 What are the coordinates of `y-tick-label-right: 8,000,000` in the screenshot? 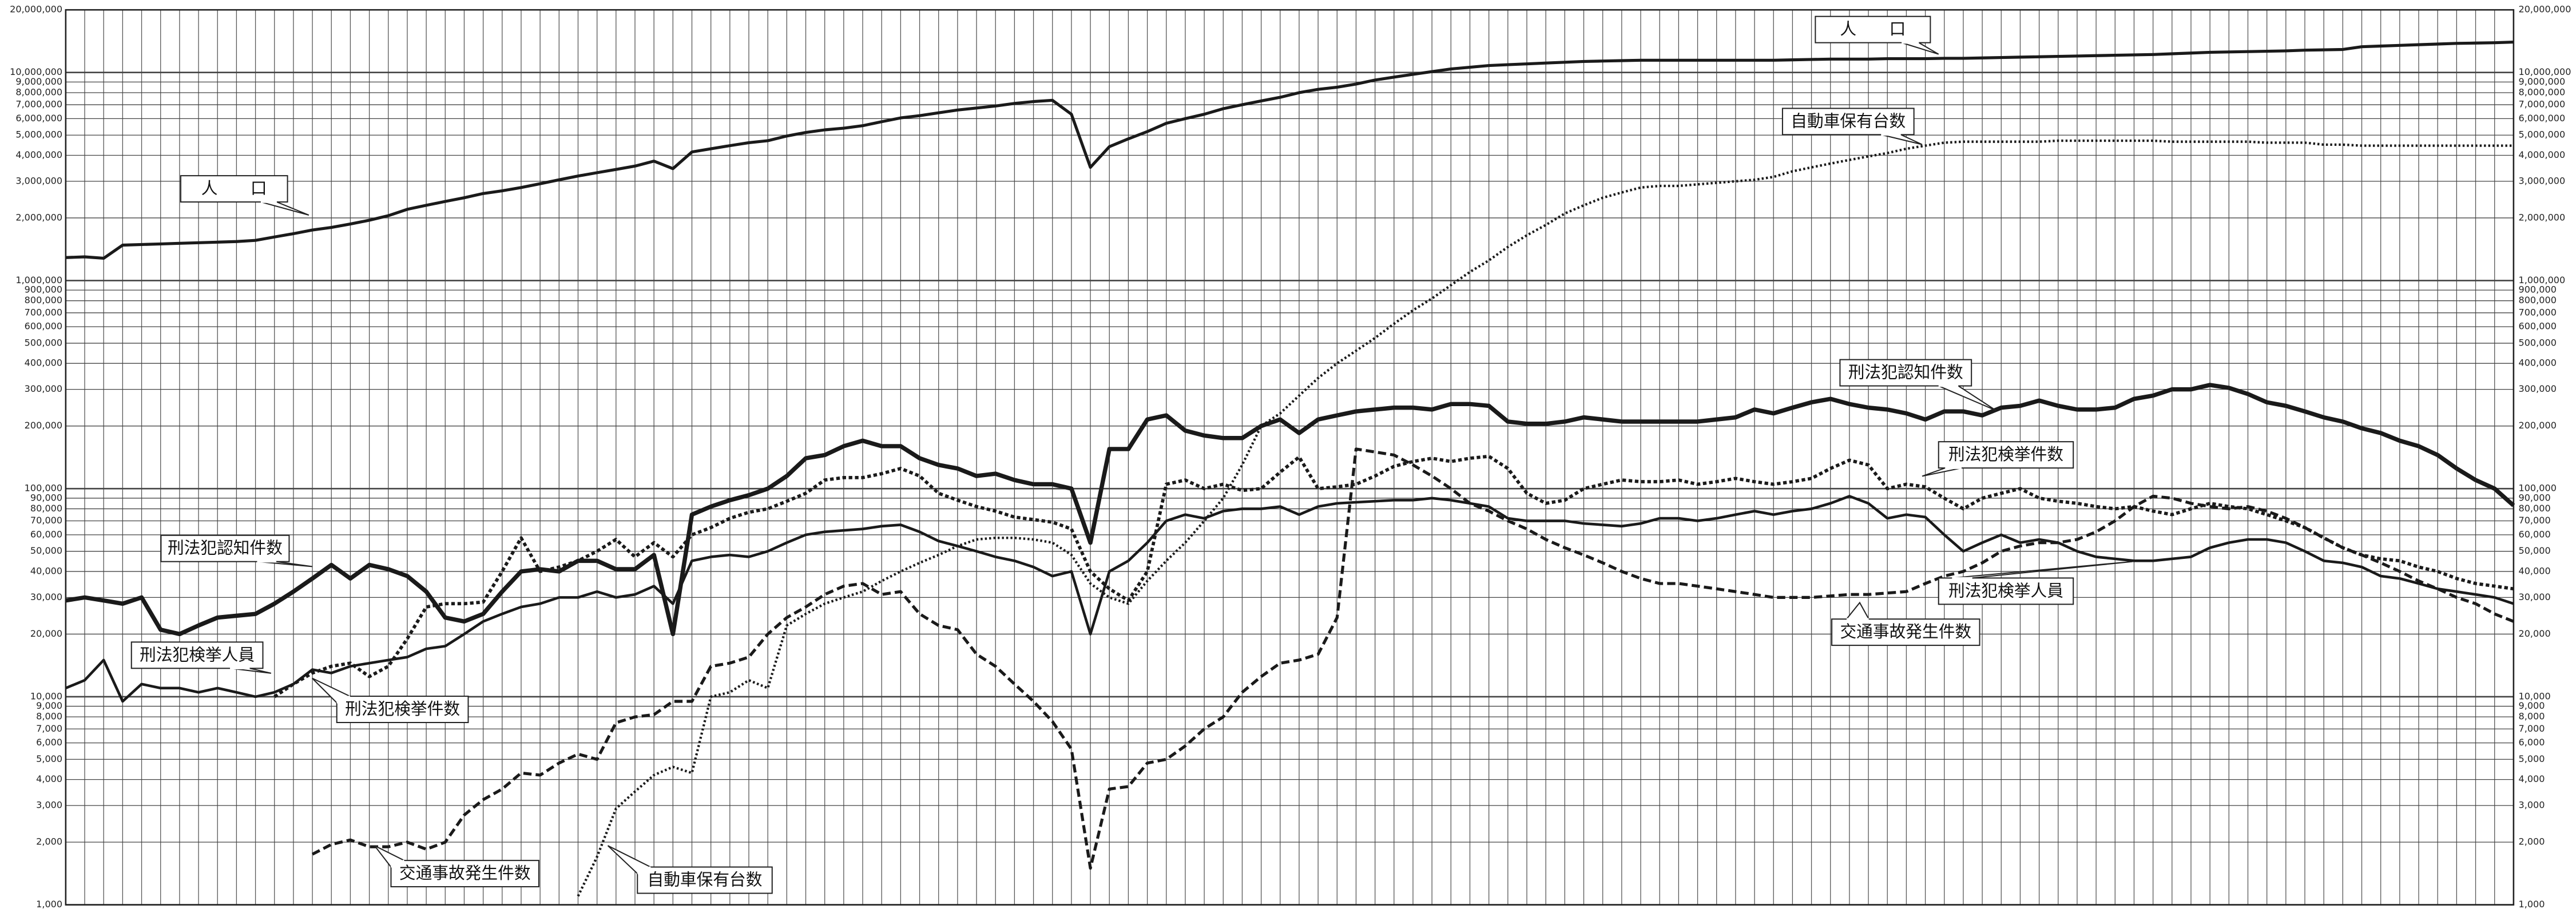 It's located at (2541, 91).